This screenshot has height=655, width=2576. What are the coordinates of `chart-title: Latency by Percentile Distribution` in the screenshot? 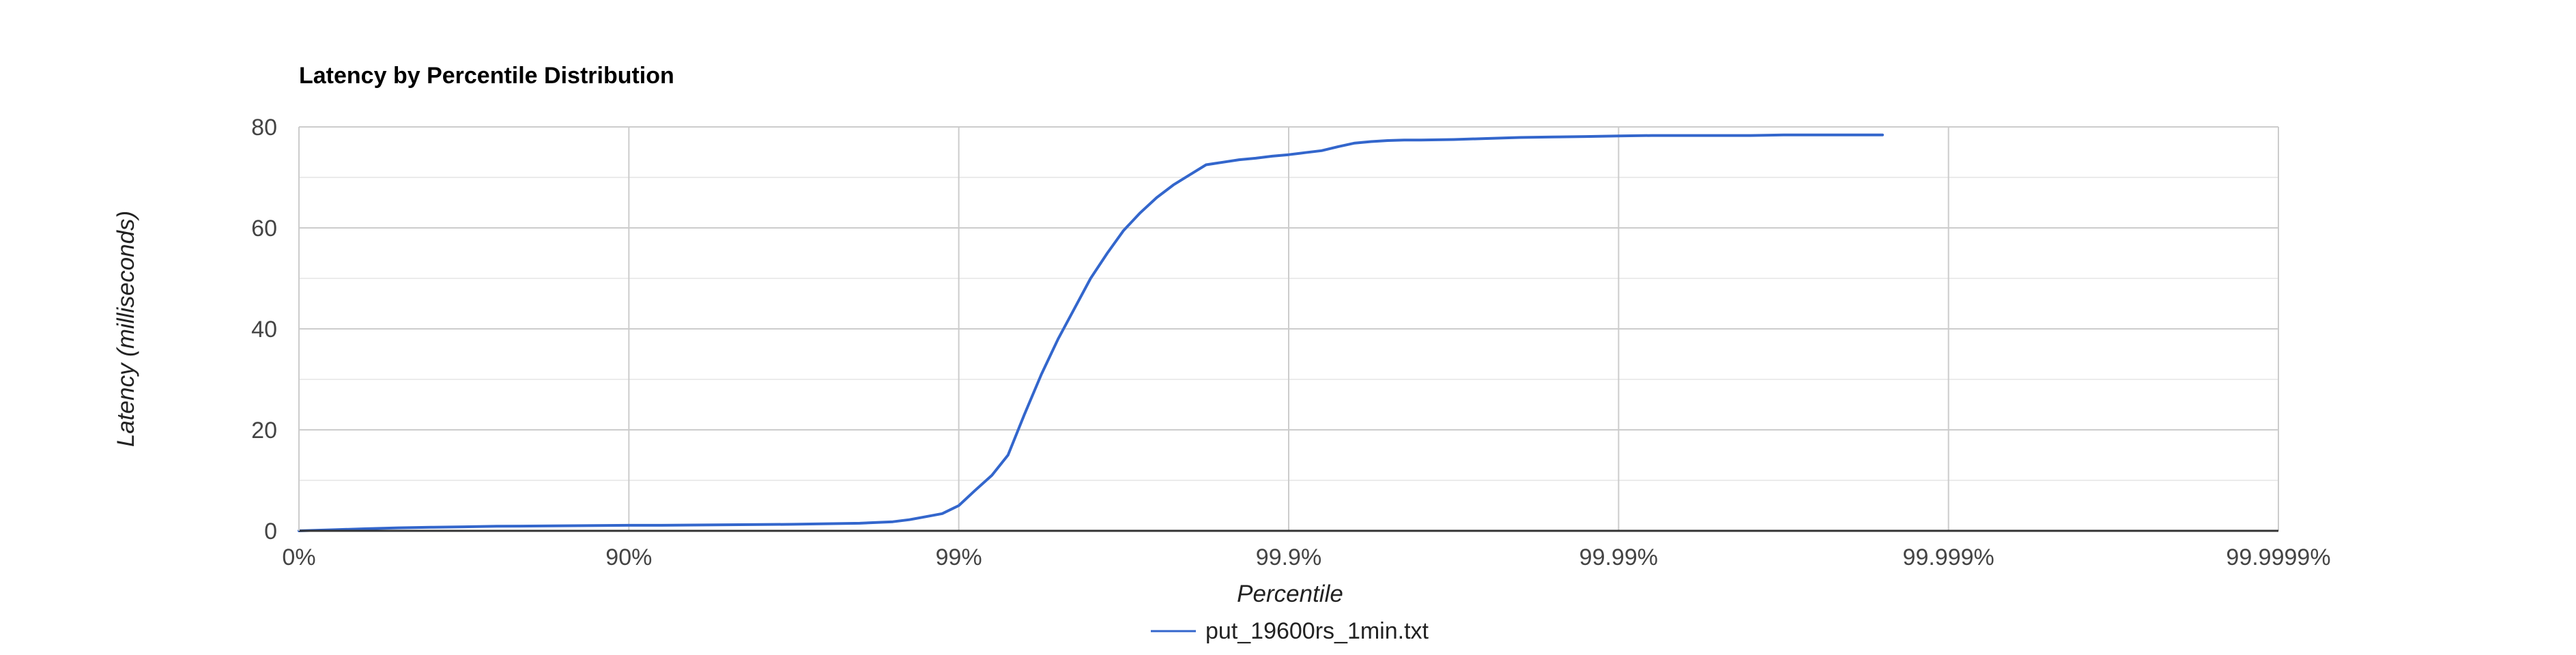 It's located at (486, 76).